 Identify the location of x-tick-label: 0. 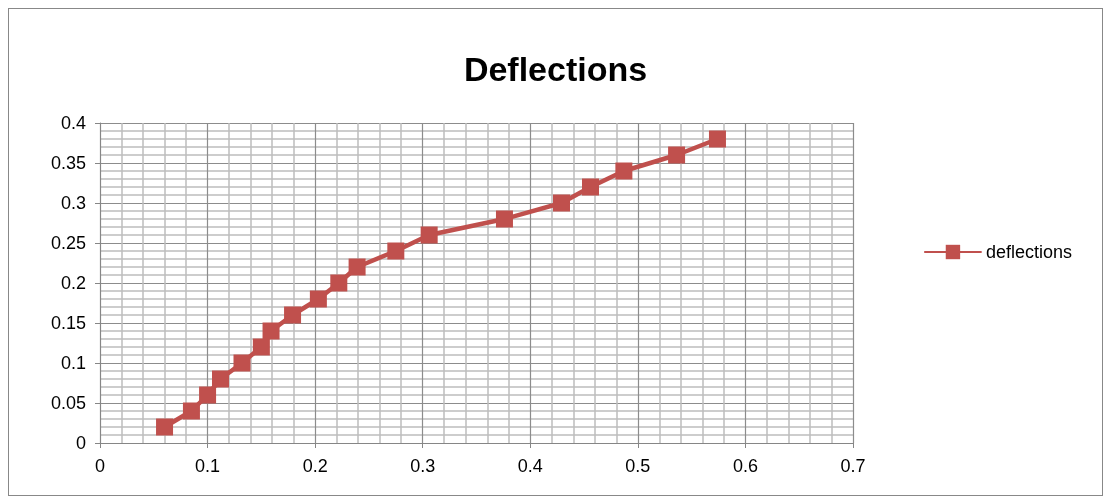
(100, 466).